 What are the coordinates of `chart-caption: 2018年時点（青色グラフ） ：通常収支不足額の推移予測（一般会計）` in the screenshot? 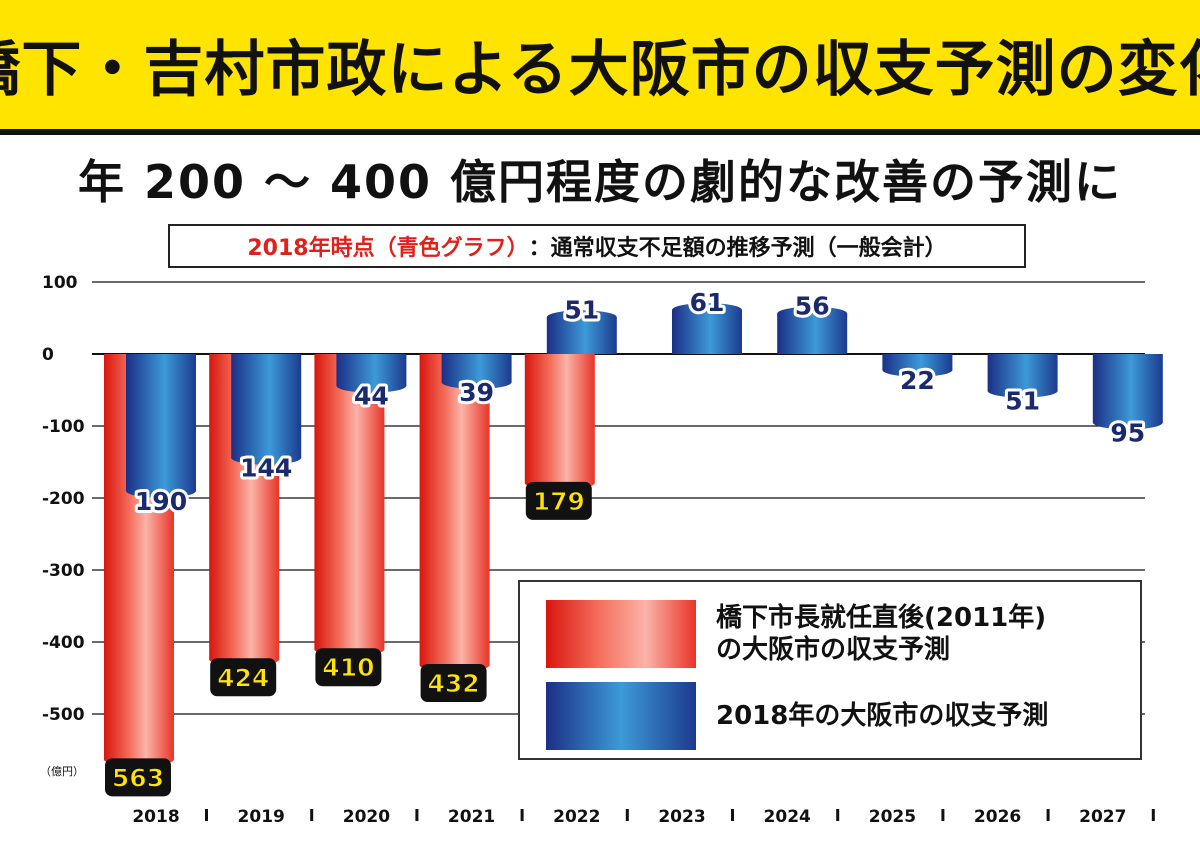 It's located at (597, 246).